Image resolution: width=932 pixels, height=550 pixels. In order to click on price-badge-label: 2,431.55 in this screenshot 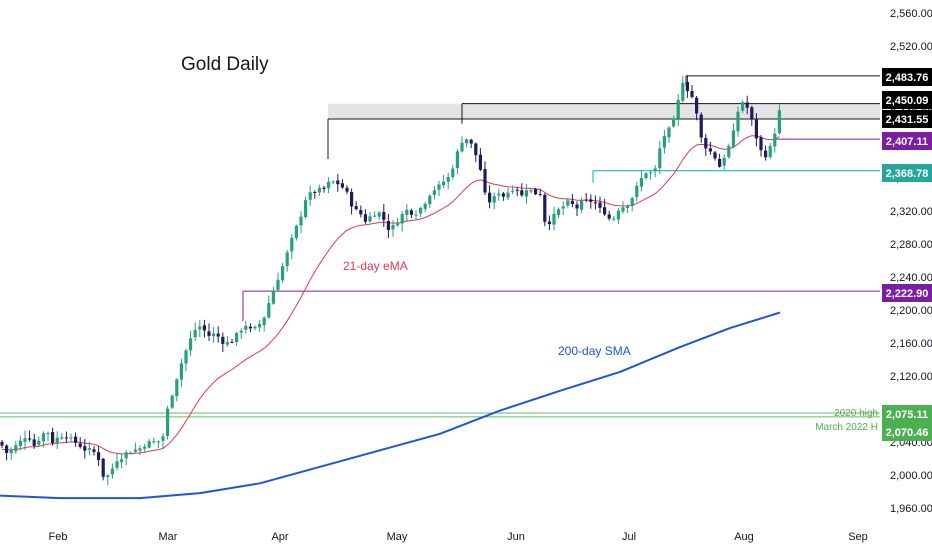, I will do `click(907, 120)`.